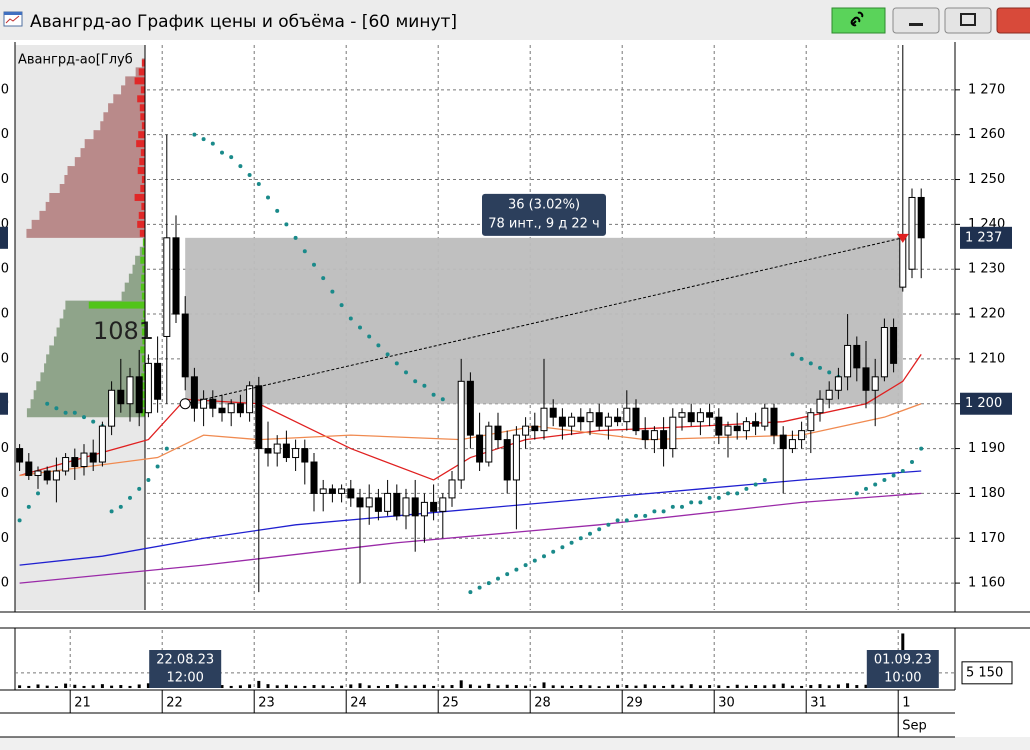 The width and height of the screenshot is (1030, 750). Describe the element at coordinates (984, 672) in the screenshot. I see `y-tick-label: 5 150` at that location.